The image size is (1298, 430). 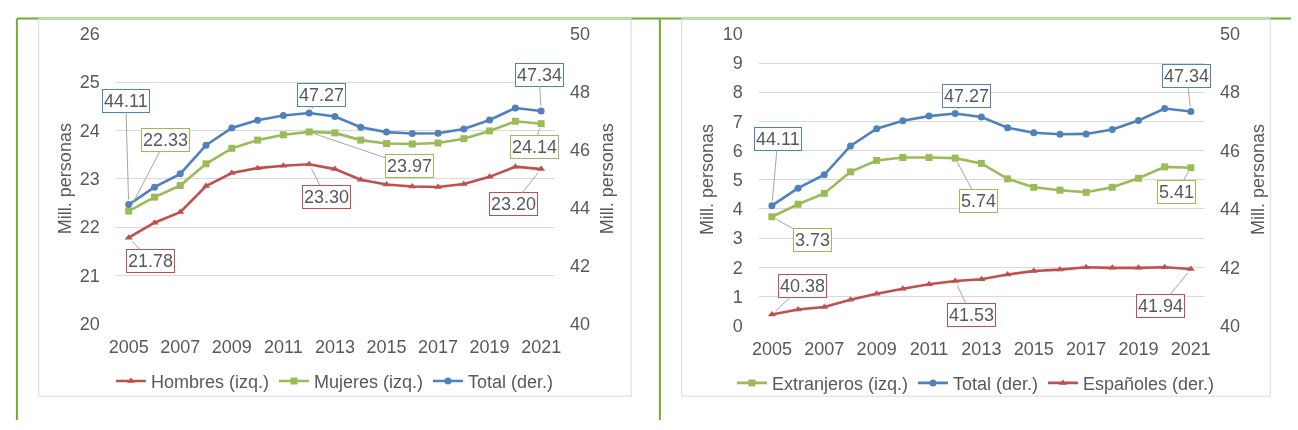 What do you see at coordinates (510, 382) in the screenshot?
I see `legend-label: Total (der.)` at bounding box center [510, 382].